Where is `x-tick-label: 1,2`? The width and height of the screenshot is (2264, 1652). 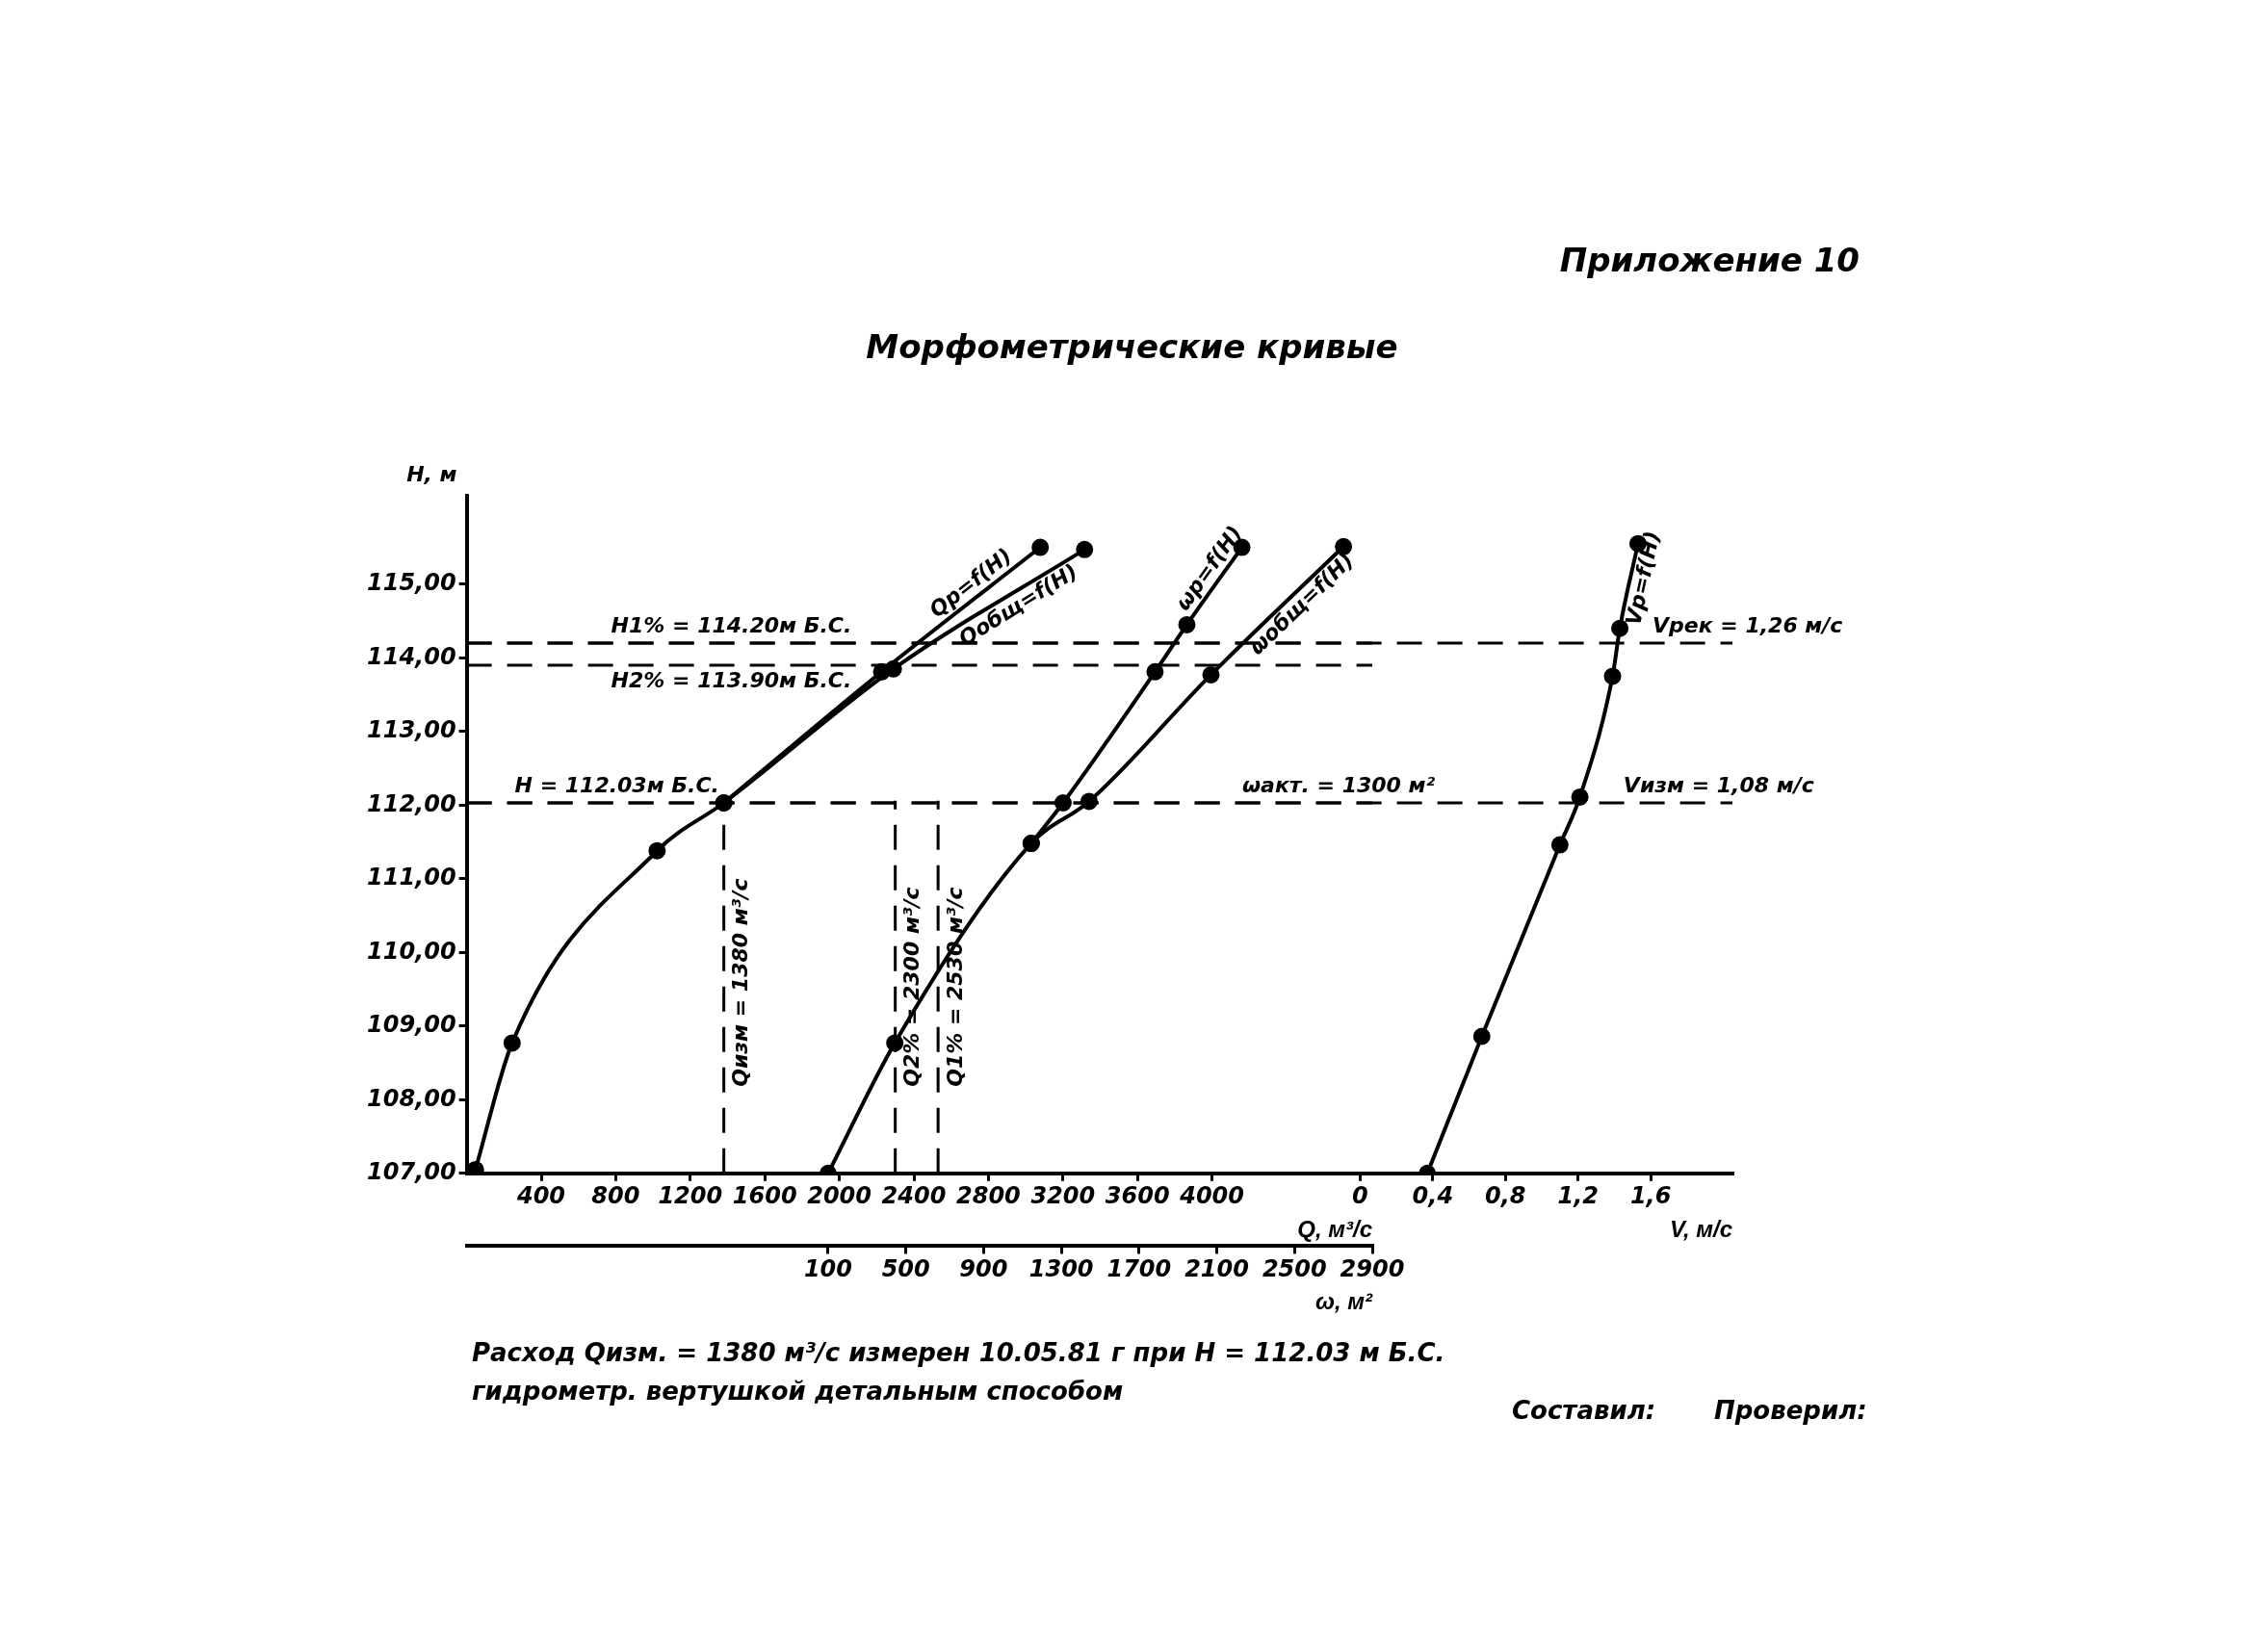
x-tick-label: 1,2 is located at coordinates (1578, 1196).